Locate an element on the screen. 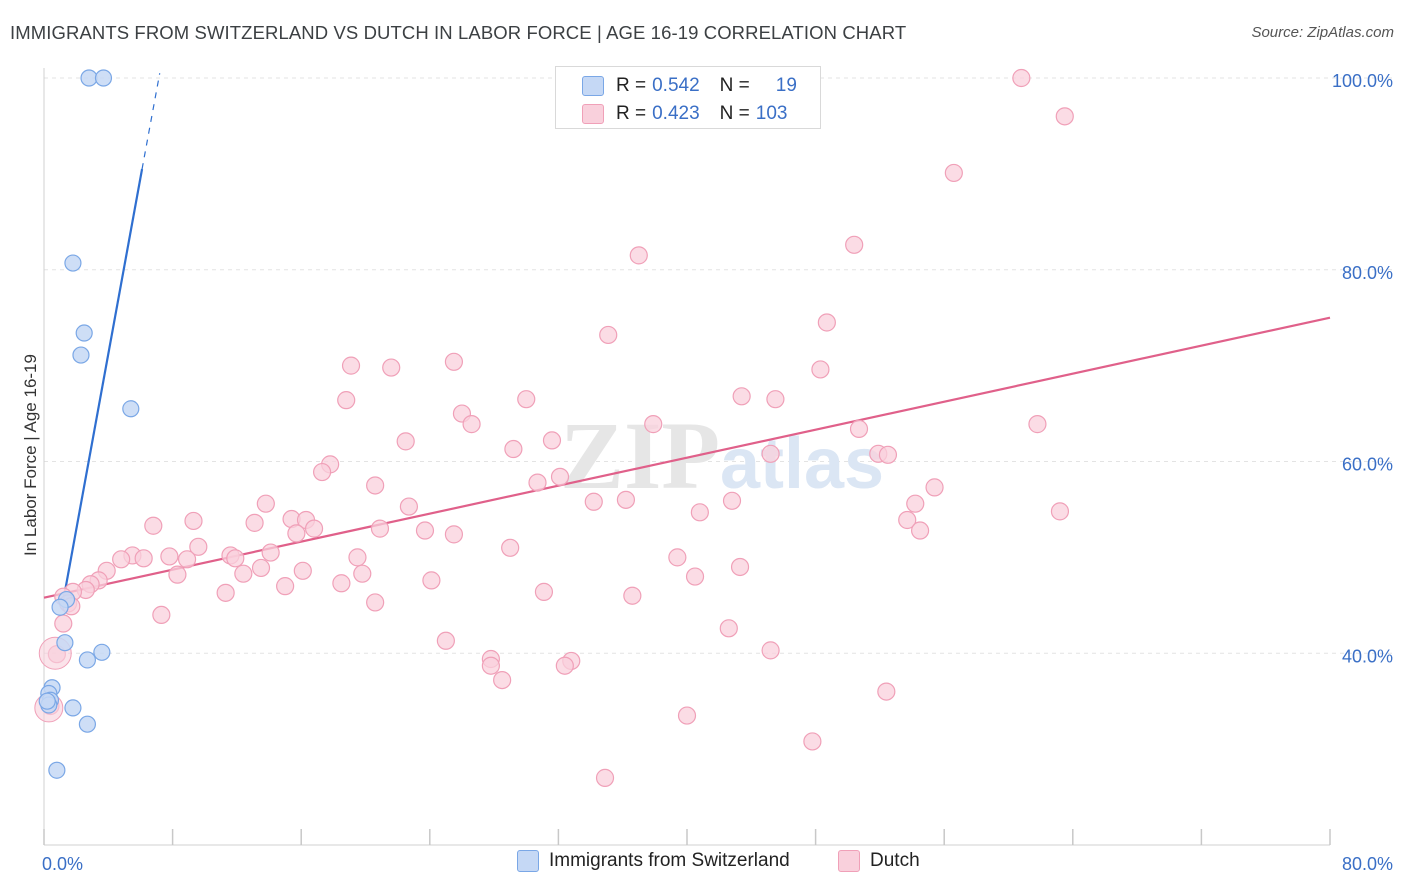 Image resolution: width=1406 pixels, height=892 pixels. legend-swatch-dutch is located at coordinates (593, 114).